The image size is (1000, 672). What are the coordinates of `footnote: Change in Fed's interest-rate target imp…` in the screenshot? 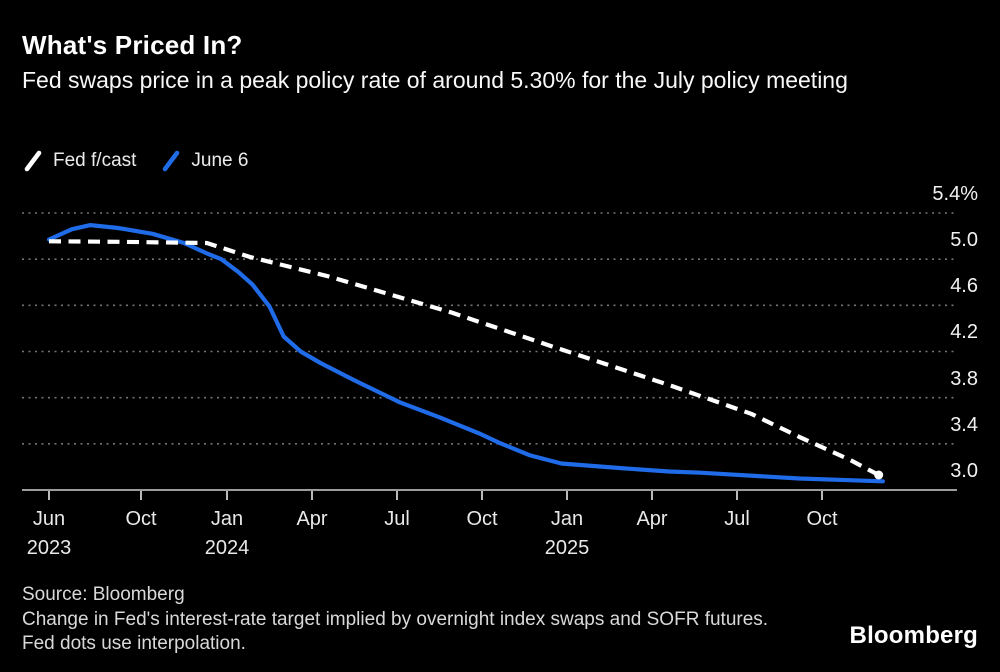 It's located at (395, 631).